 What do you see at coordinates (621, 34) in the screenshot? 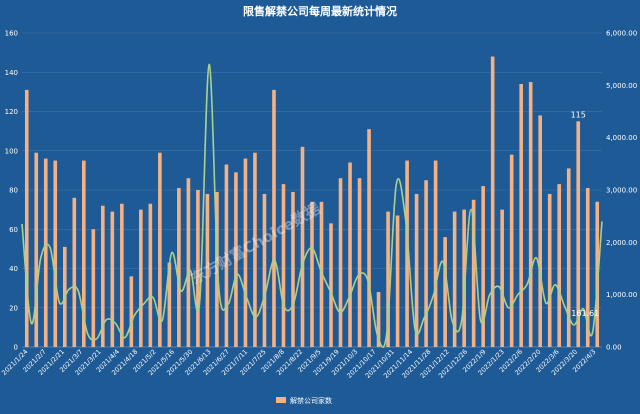
I see `y-right-tick-label: 6,000.00` at bounding box center [621, 34].